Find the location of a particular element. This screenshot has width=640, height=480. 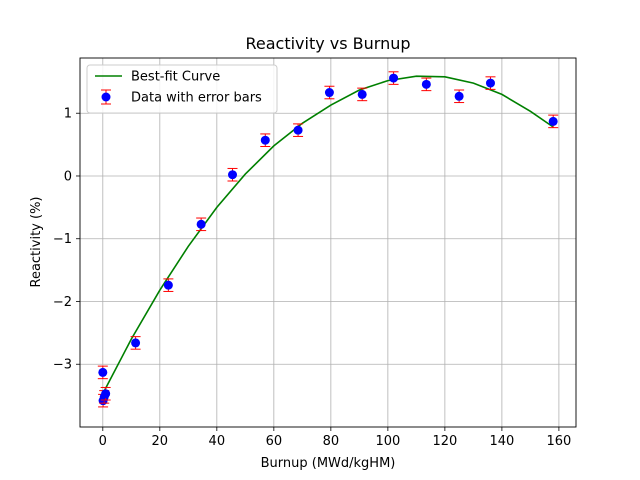

legend-label-data: Data with error bars is located at coordinates (196, 98).